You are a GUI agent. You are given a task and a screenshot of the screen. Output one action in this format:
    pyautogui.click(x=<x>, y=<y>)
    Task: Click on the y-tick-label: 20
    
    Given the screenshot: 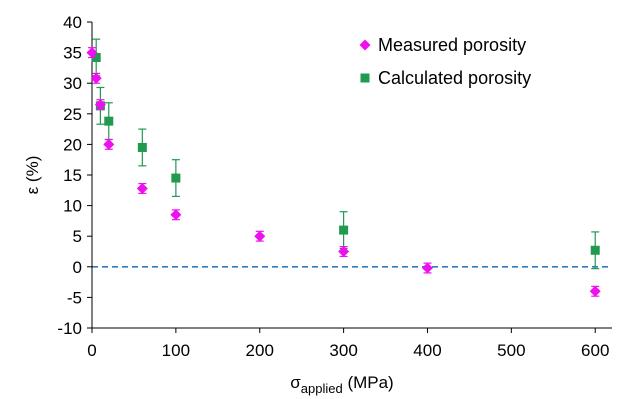 What is the action you would take?
    pyautogui.click(x=72, y=144)
    